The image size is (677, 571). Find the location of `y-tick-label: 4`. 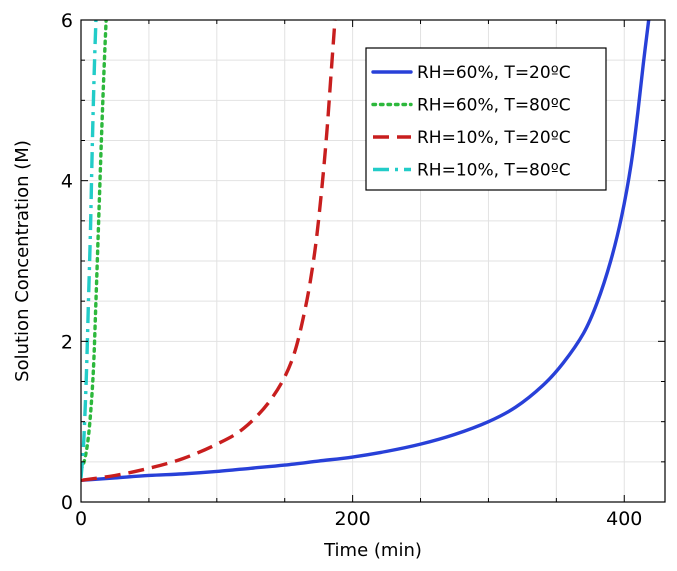

y-tick-label: 4 is located at coordinates (67, 182).